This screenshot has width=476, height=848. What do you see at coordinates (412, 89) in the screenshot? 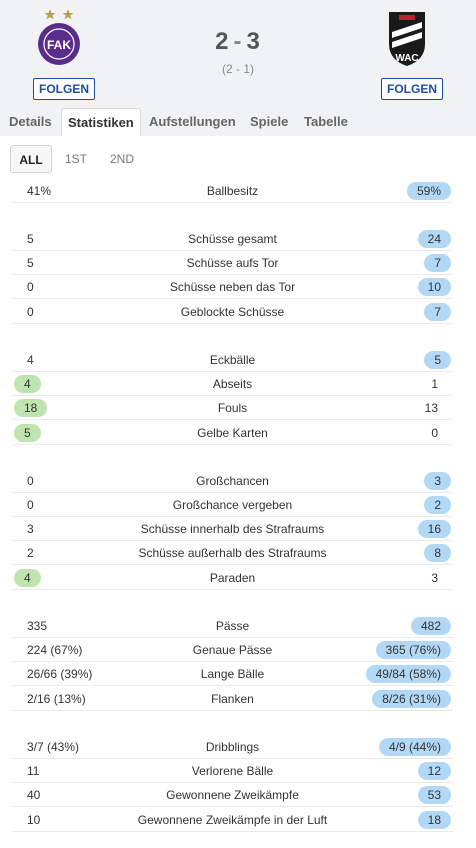
I see `follow-away-button: FOLGEN` at bounding box center [412, 89].